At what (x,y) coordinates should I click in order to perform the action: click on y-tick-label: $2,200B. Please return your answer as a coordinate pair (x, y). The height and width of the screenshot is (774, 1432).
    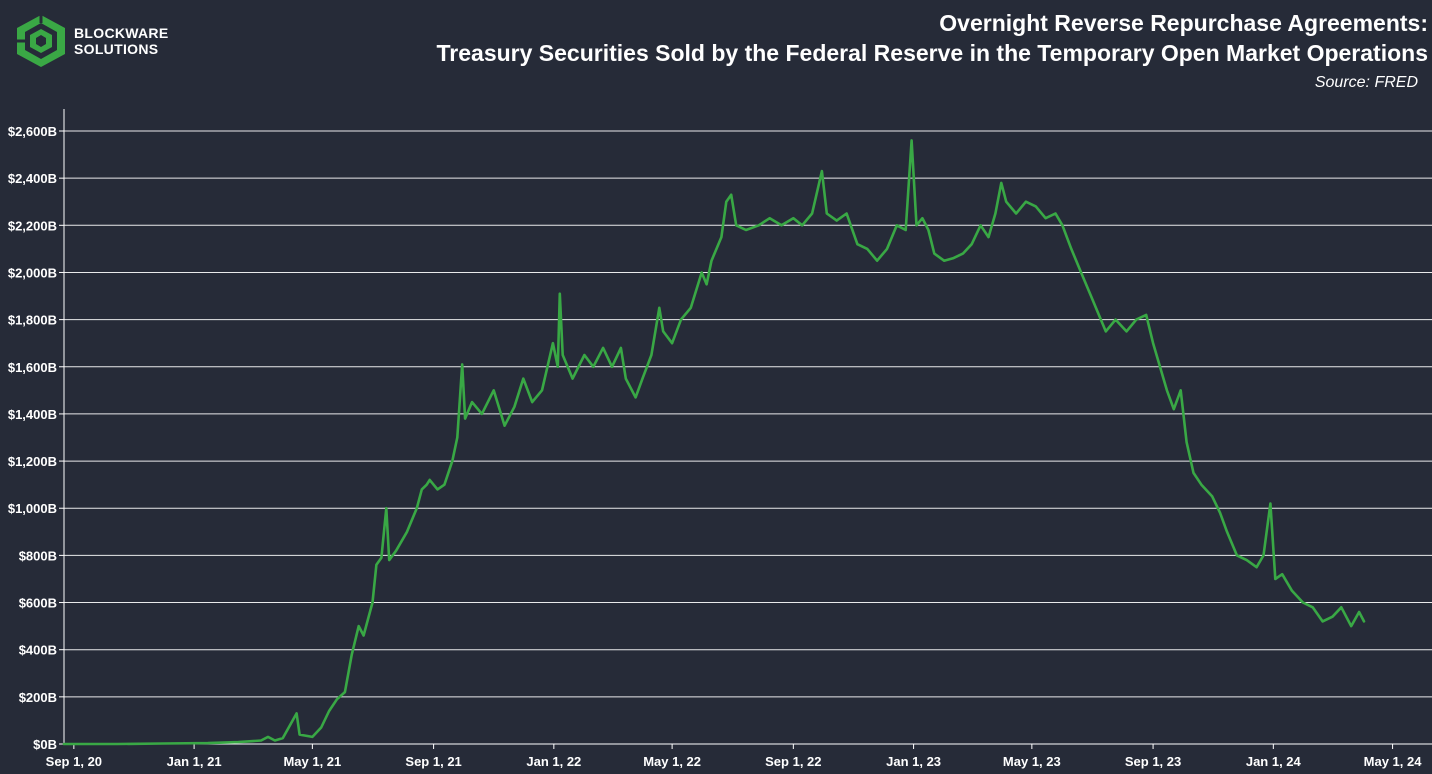
    Looking at the image, I should click on (32, 225).